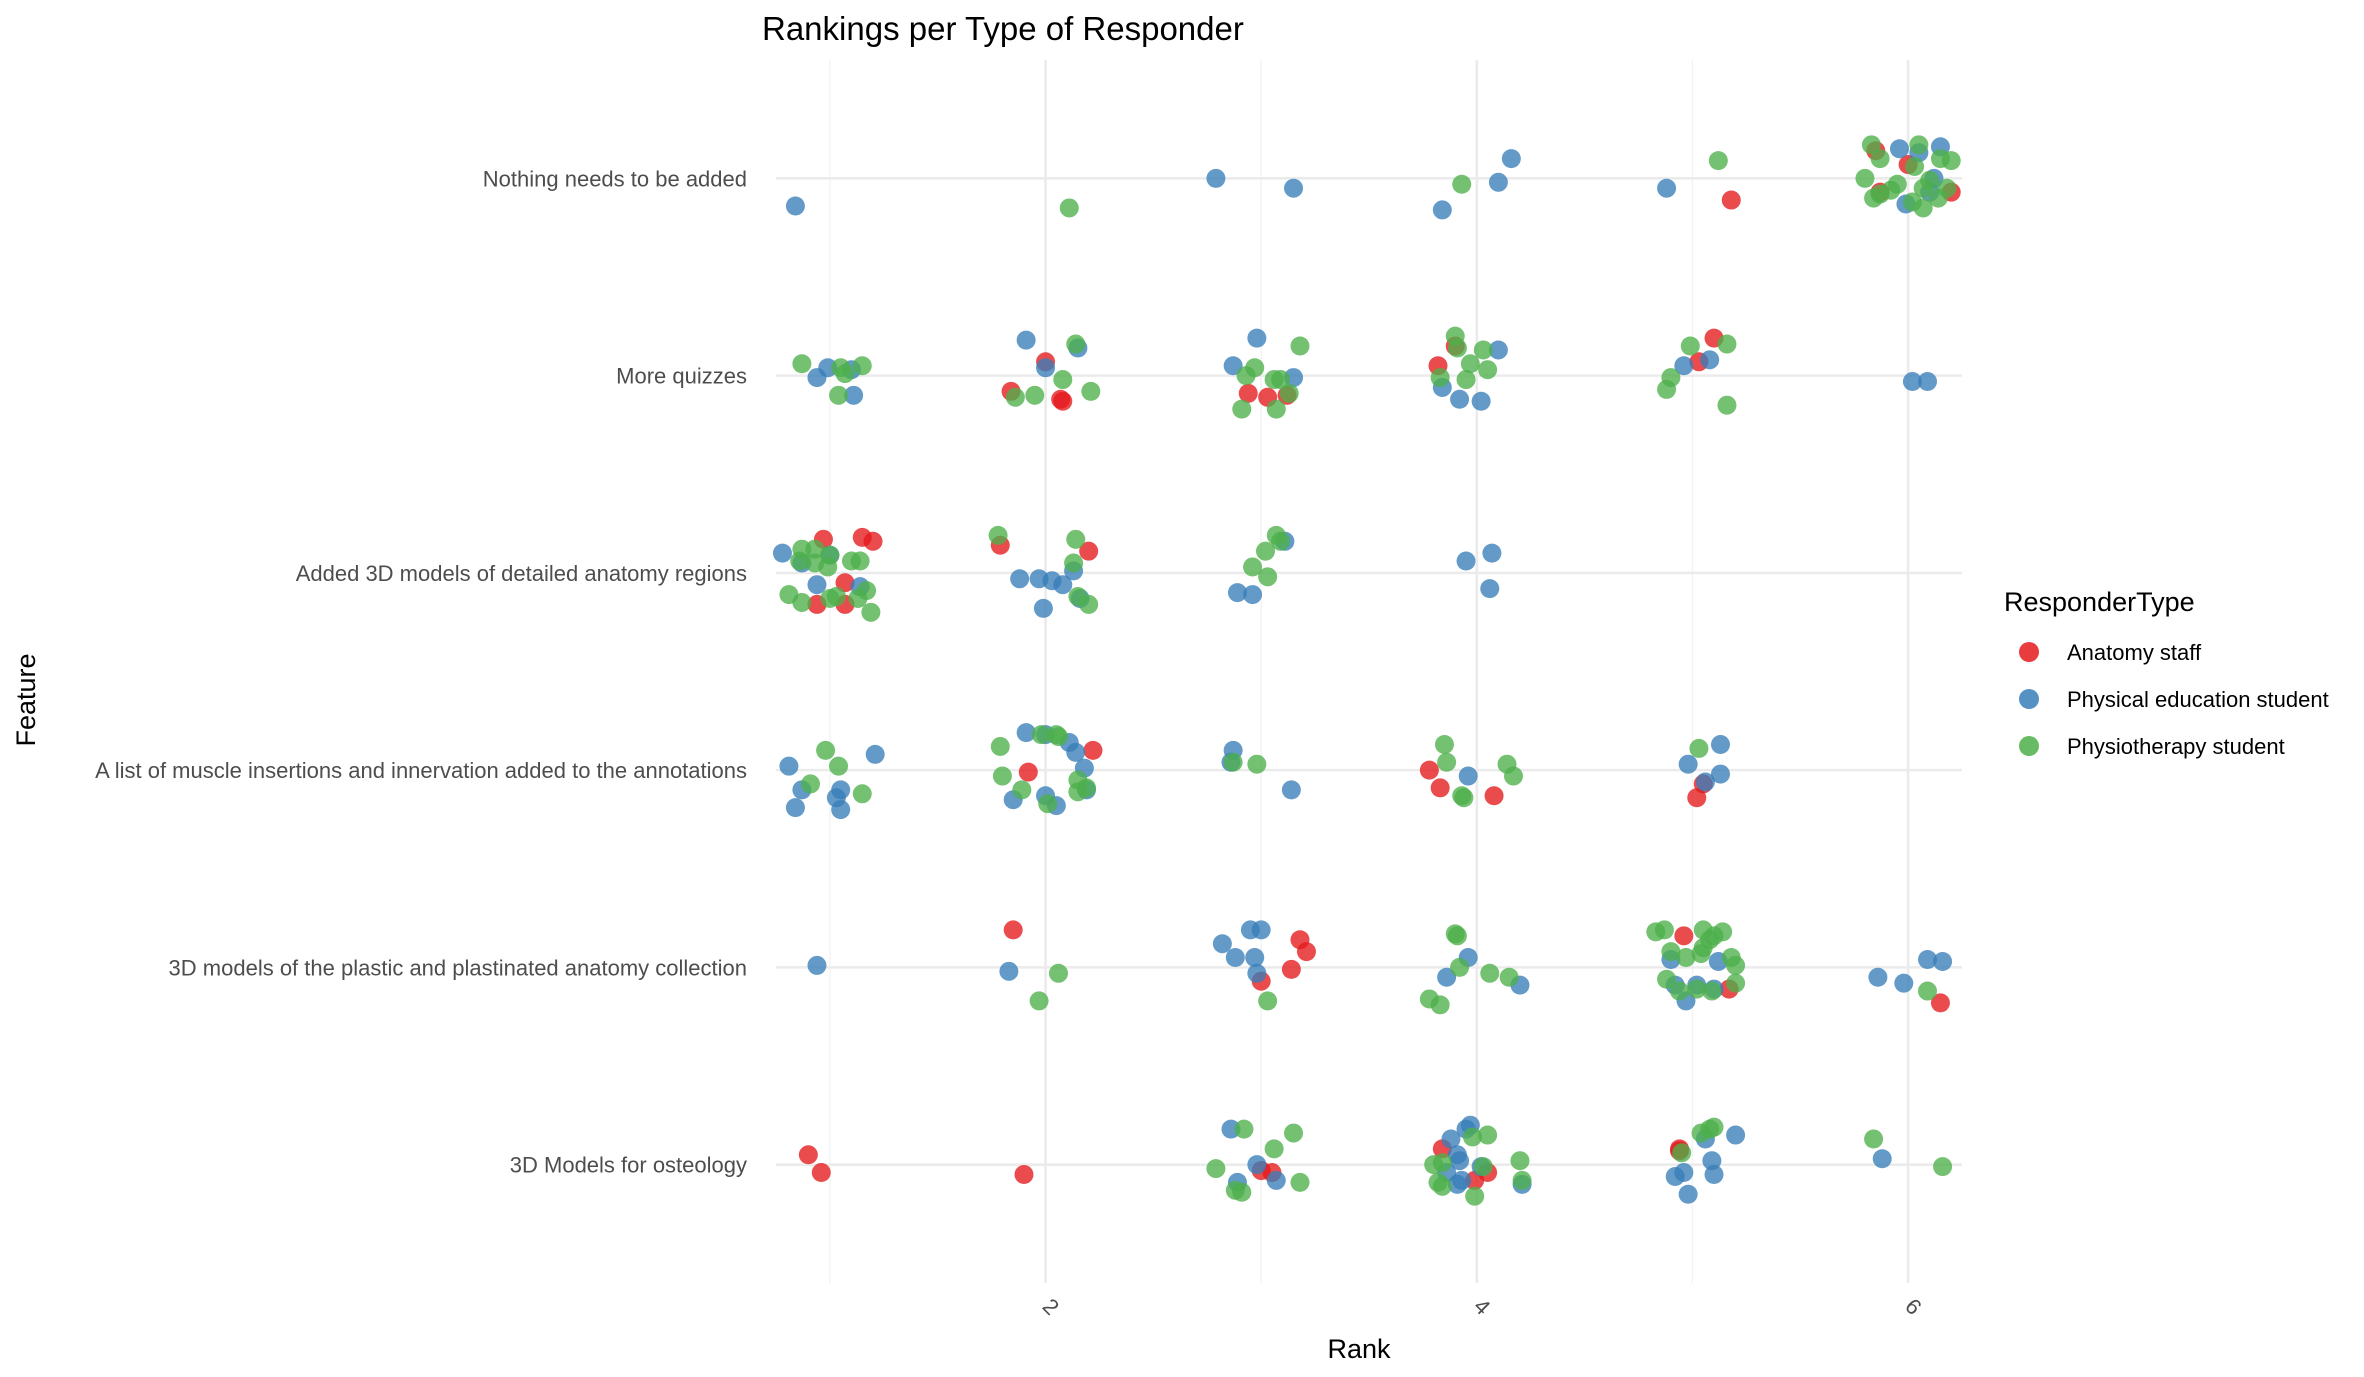  What do you see at coordinates (615, 178) in the screenshot?
I see `y-tick-label: Nothing needs to be added` at bounding box center [615, 178].